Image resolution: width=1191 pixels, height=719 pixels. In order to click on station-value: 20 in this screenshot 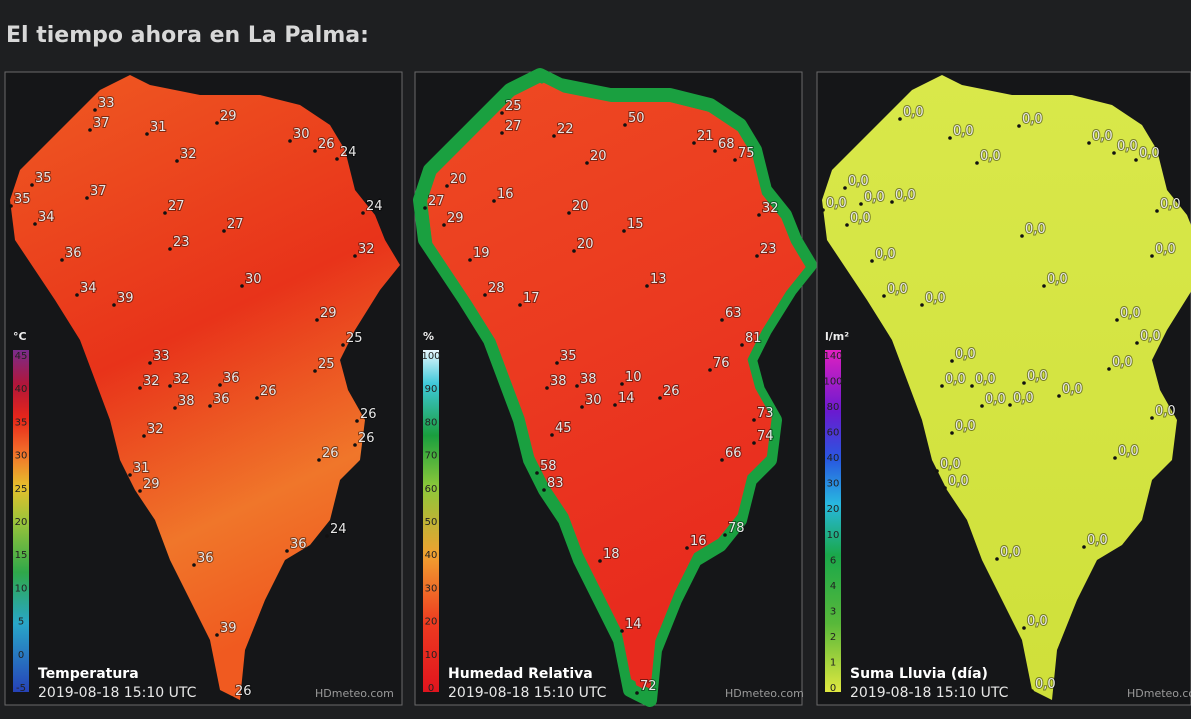, I will do `click(458, 179)`.